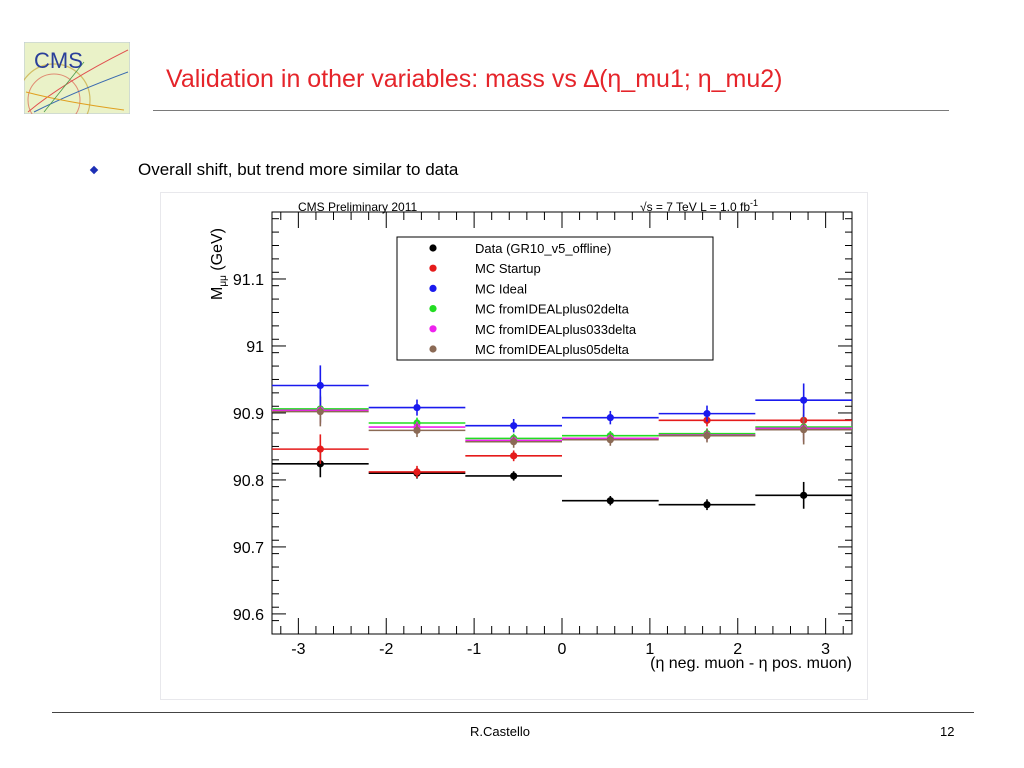 The height and width of the screenshot is (768, 1024). I want to click on footer-author: R.Castello, so click(500, 731).